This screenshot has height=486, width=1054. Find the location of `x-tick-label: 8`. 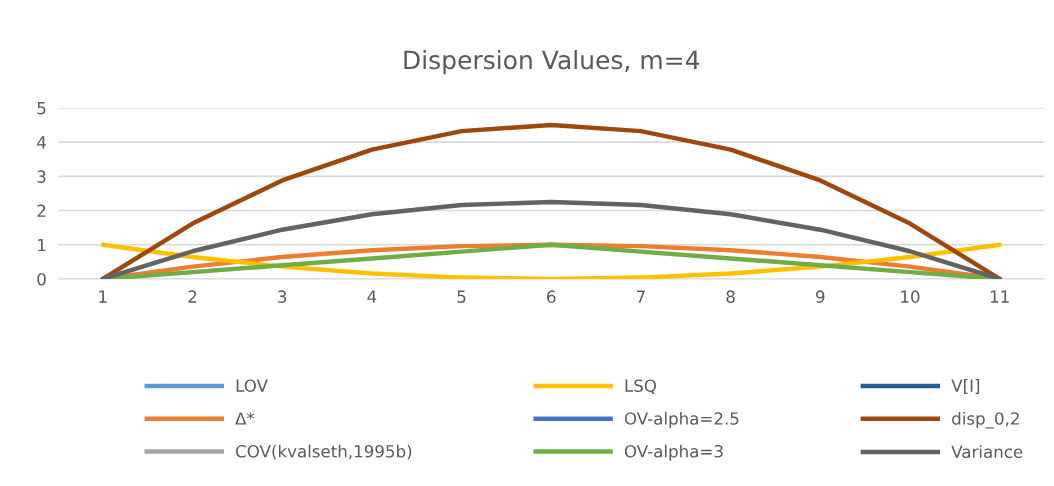

x-tick-label: 8 is located at coordinates (730, 296).